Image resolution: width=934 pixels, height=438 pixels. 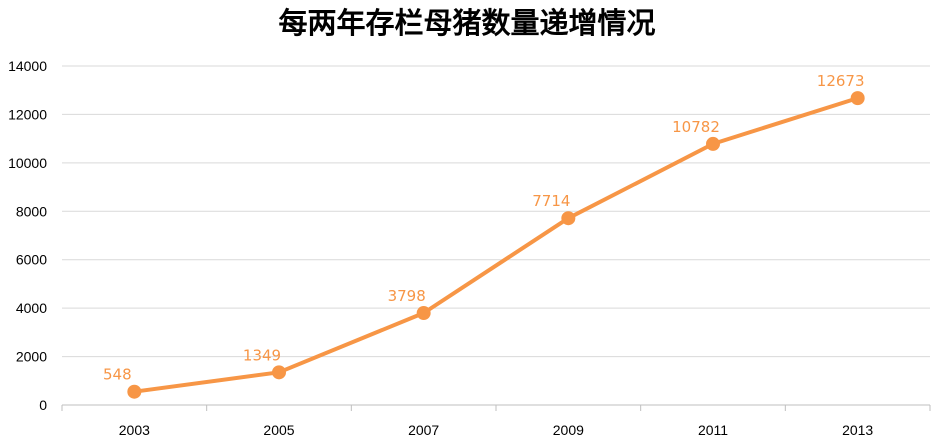 I want to click on data-point-2013, so click(x=857, y=98).